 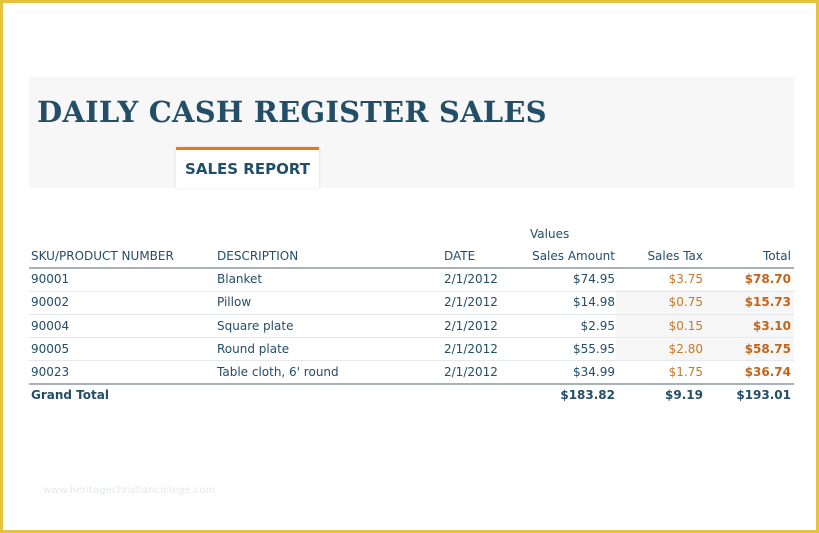 I want to click on tab-sales-report: SALES REPORT, so click(x=247, y=167).